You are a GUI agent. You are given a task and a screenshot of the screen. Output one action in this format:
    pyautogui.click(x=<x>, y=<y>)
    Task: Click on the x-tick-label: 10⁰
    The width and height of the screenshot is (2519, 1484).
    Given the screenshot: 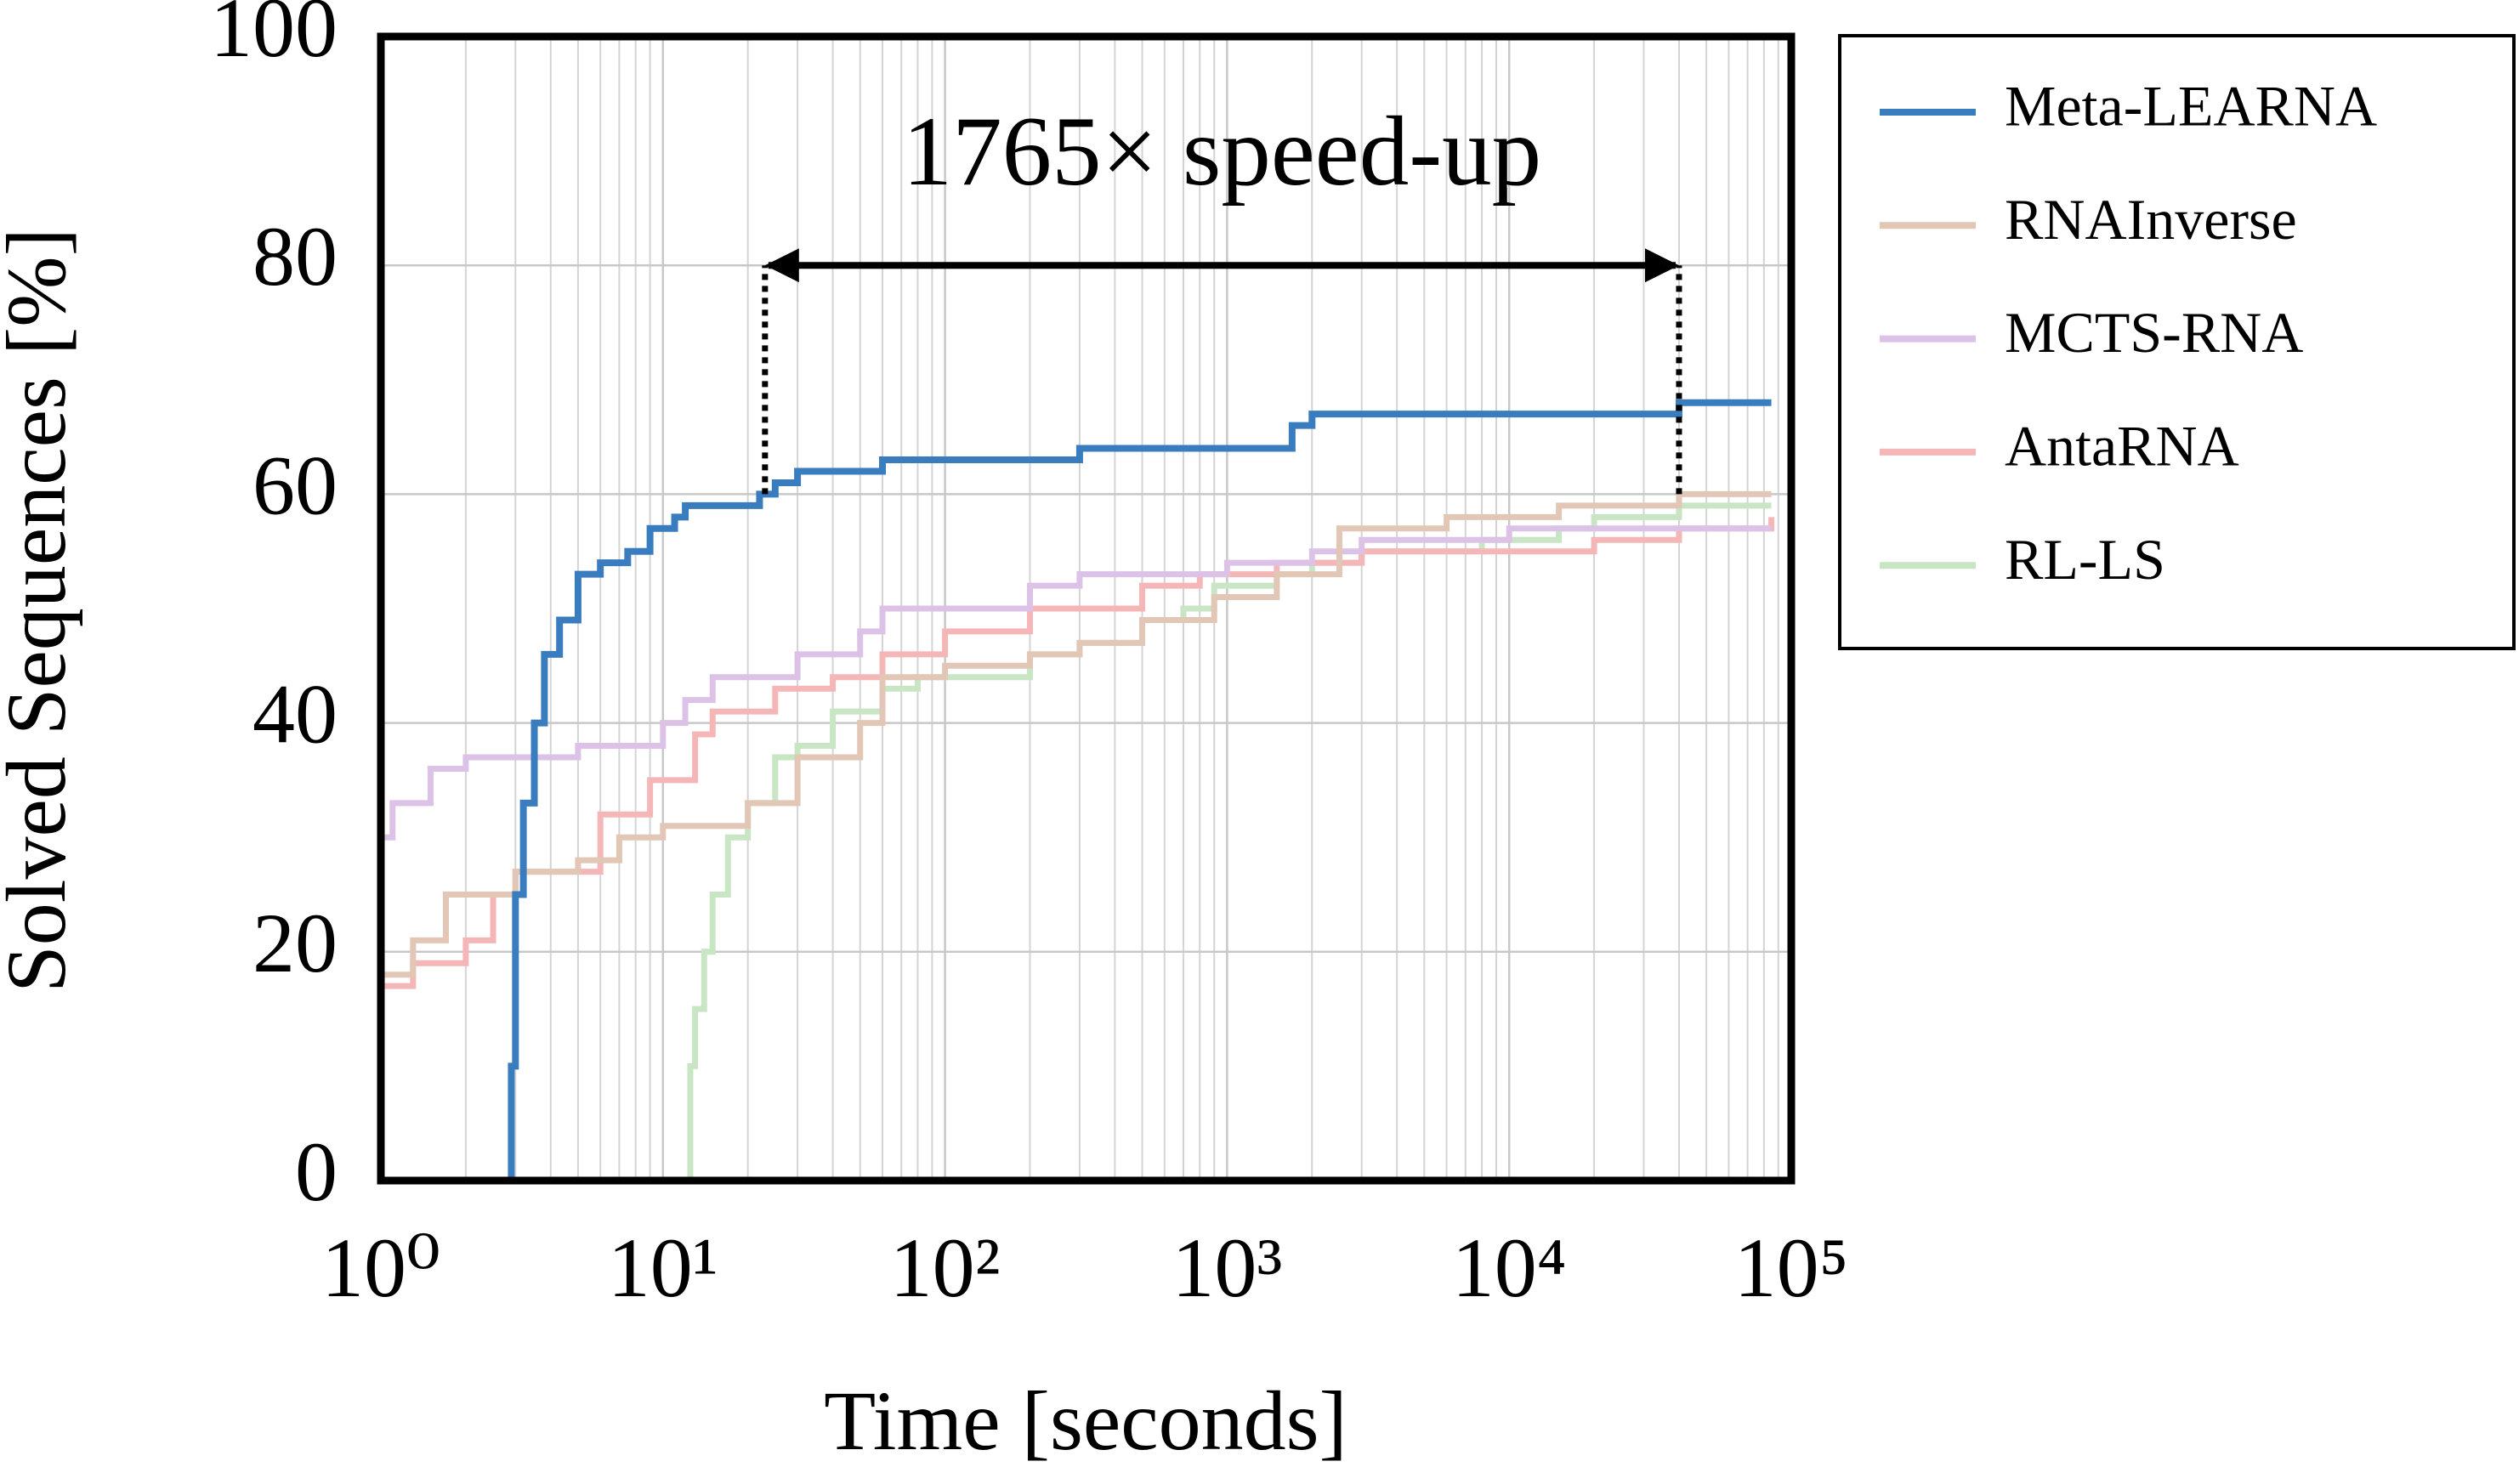 What is the action you would take?
    pyautogui.click(x=381, y=1268)
    